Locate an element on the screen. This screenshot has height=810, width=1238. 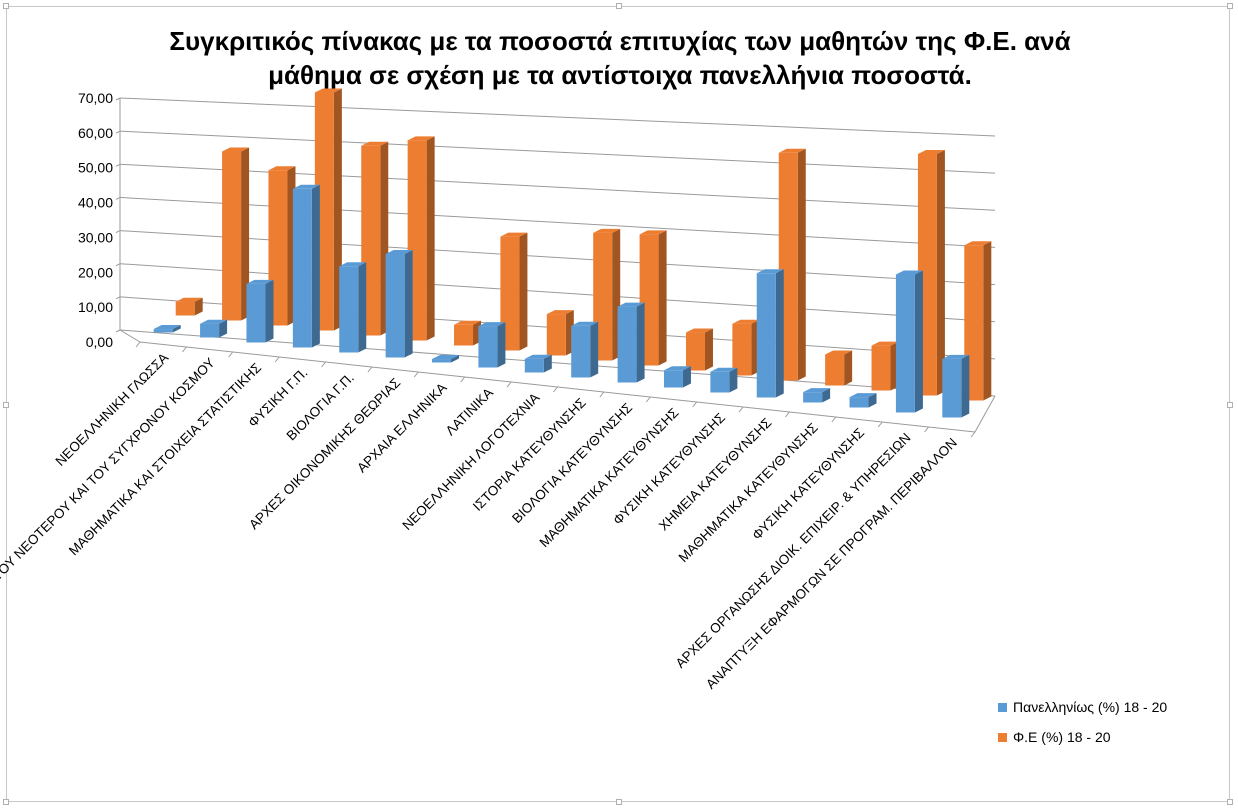
y-tick-label: 20,00 is located at coordinates (95, 272).